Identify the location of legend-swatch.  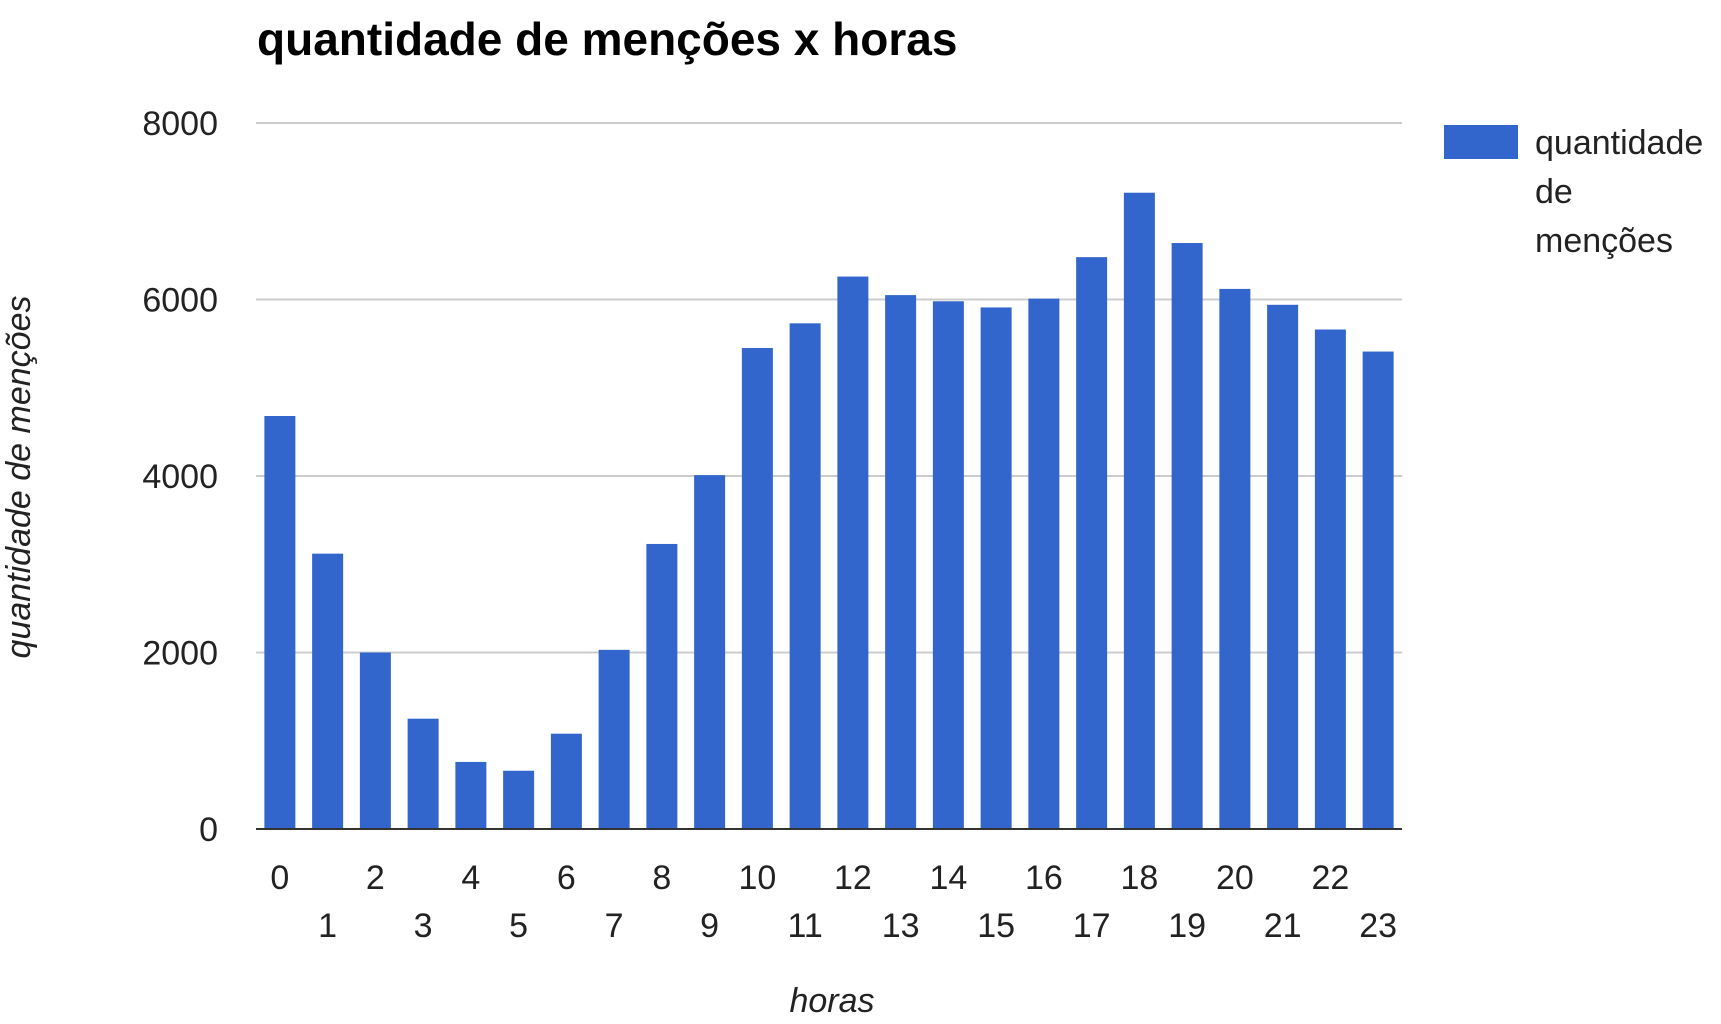
(1481, 142).